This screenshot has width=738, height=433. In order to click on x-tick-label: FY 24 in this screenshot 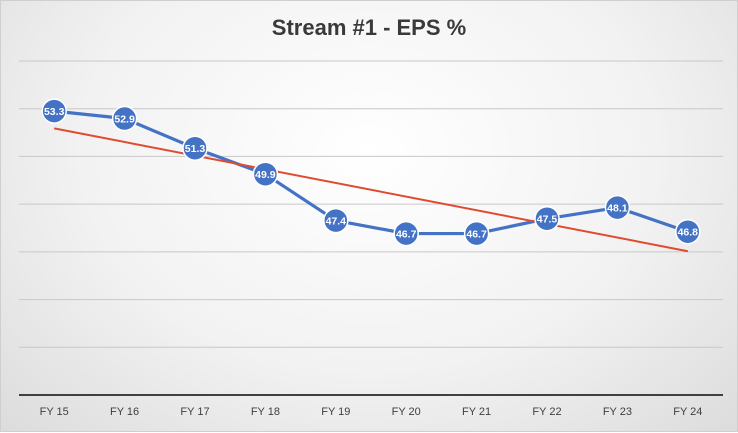, I will do `click(687, 412)`.